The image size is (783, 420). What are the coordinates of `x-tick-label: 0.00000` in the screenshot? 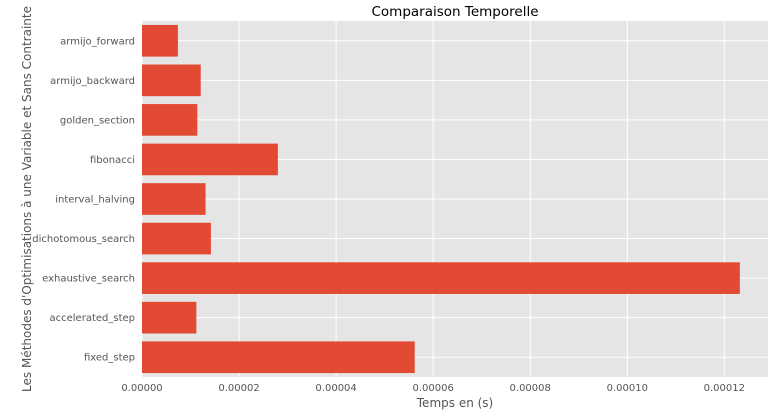 It's located at (141, 388).